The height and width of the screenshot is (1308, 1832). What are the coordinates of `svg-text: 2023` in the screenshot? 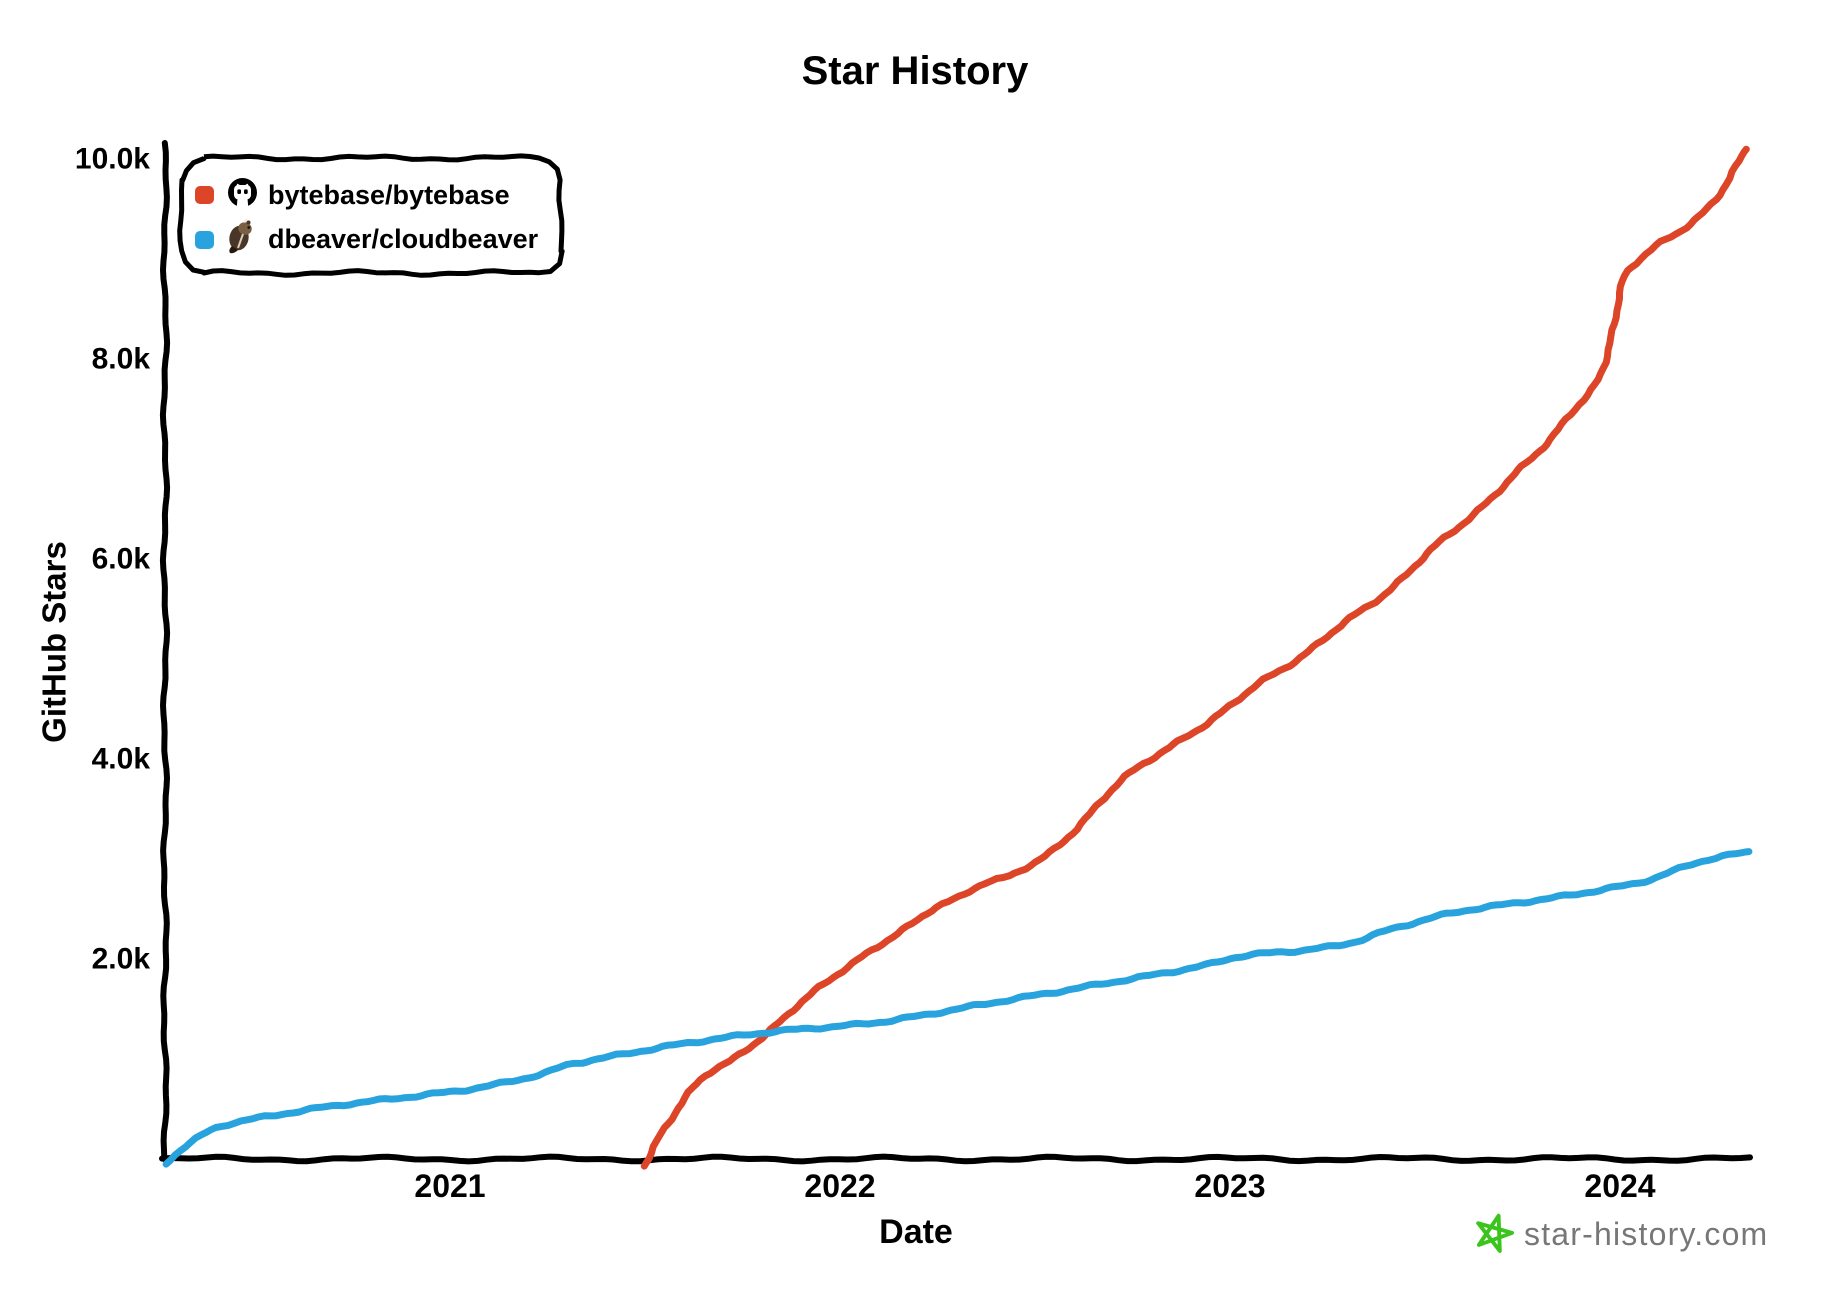 It's located at (1229, 1186).